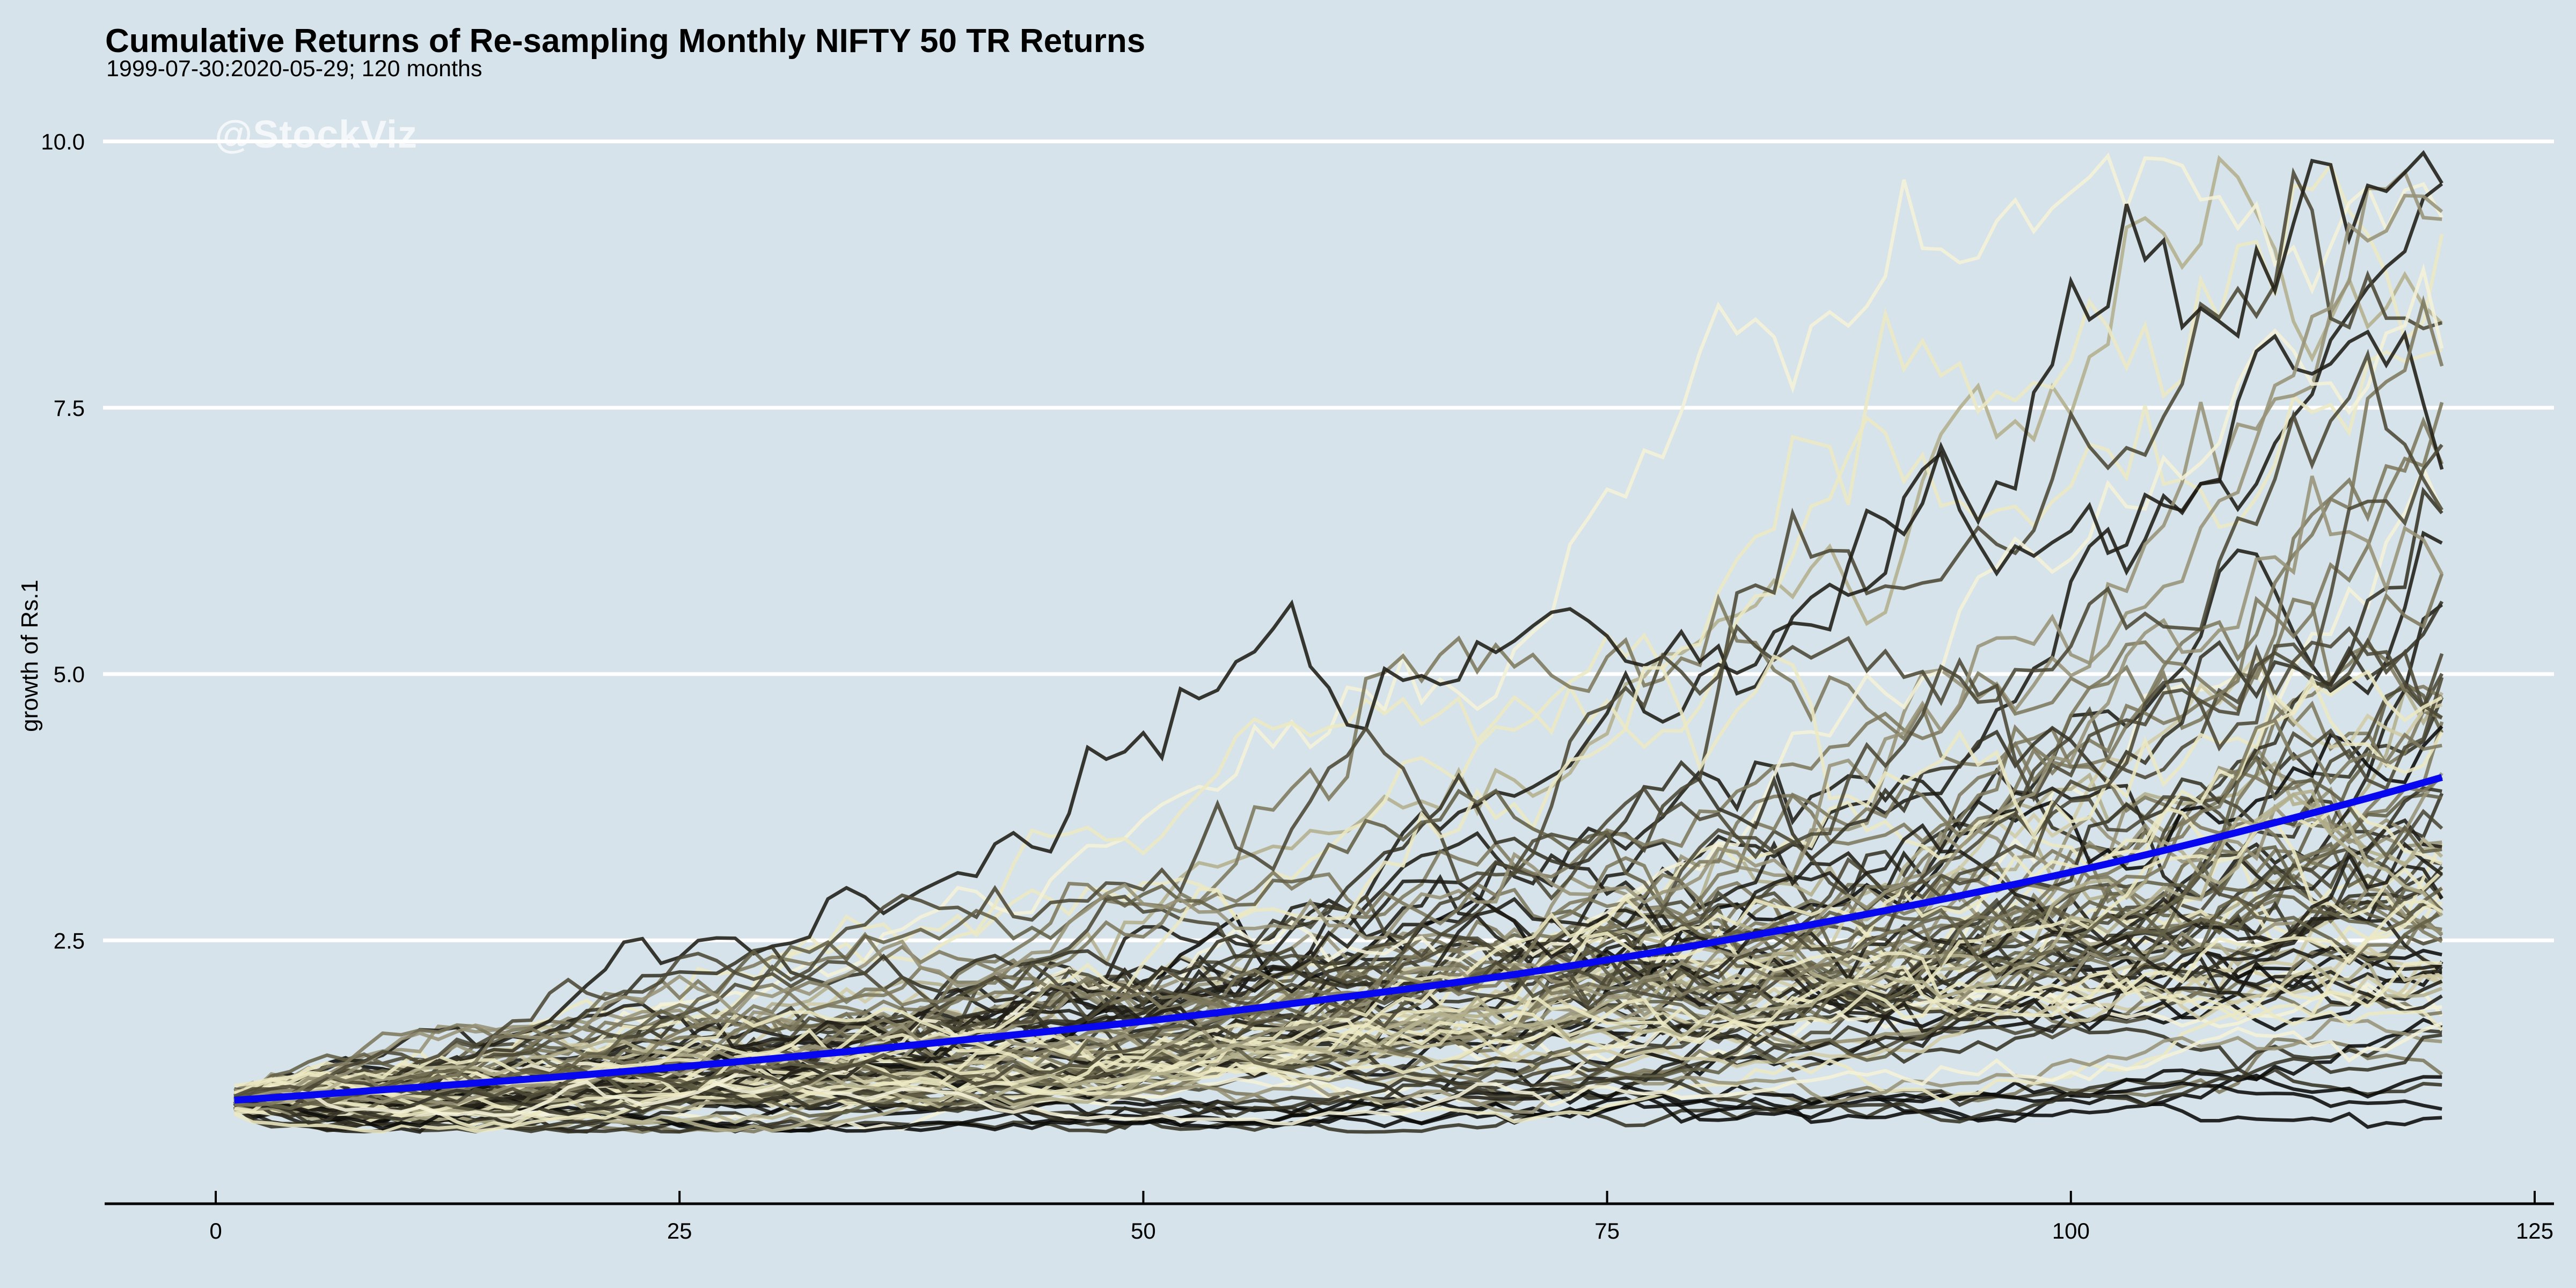 The height and width of the screenshot is (1288, 2576). Describe the element at coordinates (294, 69) in the screenshot. I see `chart-subtitle: 1999-07-30:2020-05-29; 120 months` at that location.